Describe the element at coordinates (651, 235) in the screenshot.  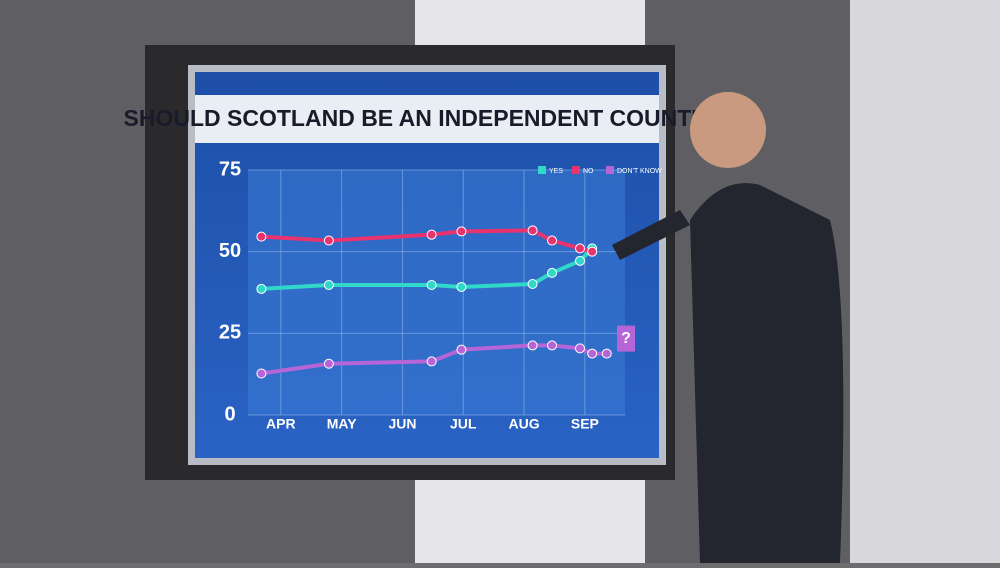
I see `presenter-arm` at that location.